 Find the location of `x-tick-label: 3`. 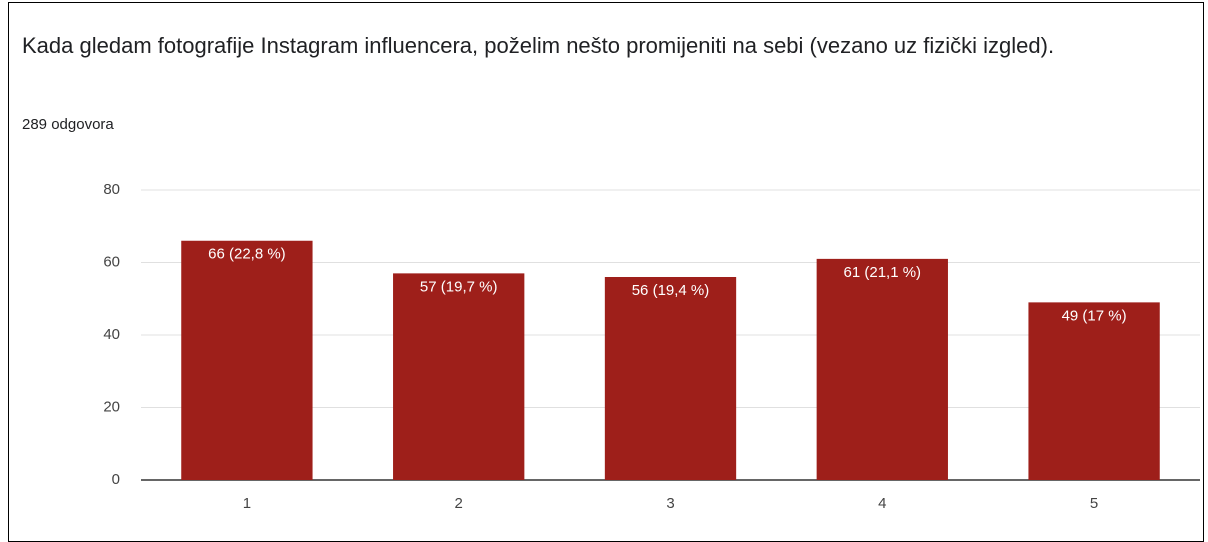

x-tick-label: 3 is located at coordinates (670, 503).